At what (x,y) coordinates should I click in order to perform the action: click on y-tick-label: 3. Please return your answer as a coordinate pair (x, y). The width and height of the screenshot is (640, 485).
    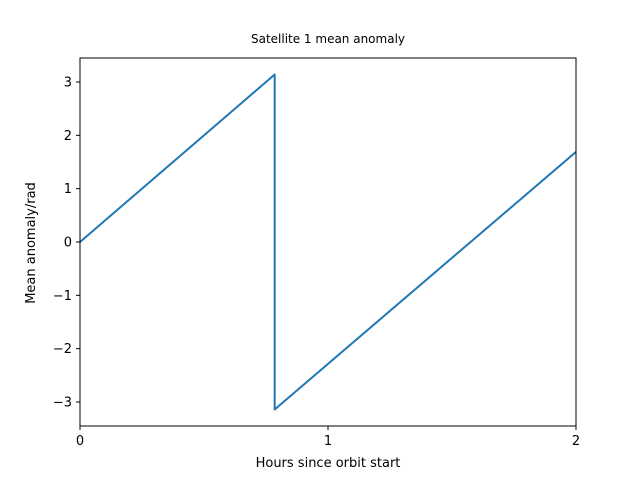
    Looking at the image, I should click on (68, 83).